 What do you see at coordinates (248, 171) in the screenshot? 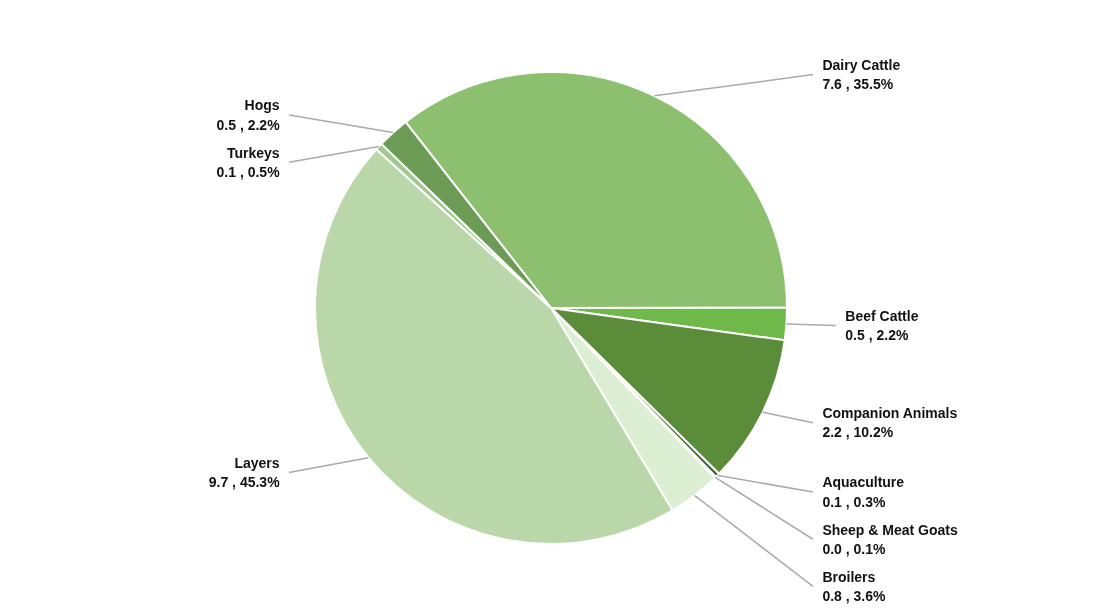
I see `data-label: 0.1 , 0.5%` at bounding box center [248, 171].